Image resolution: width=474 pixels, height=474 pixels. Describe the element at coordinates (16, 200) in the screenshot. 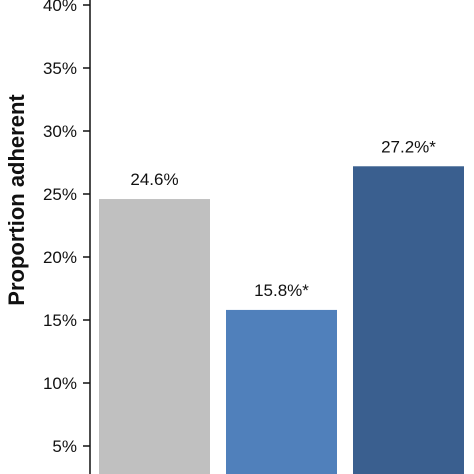

I see `y-axis-label: Proportion adherent` at that location.